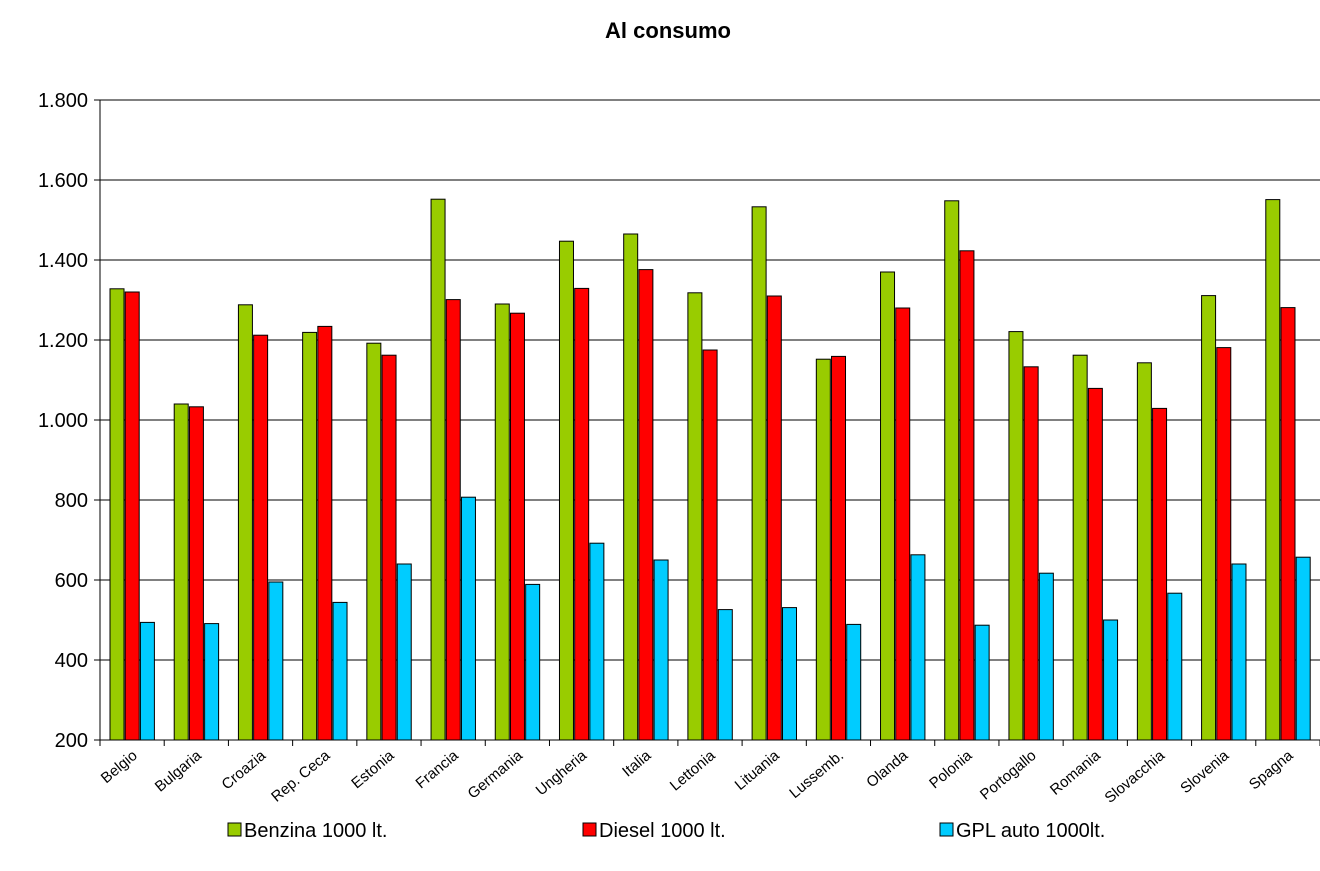 Image resolution: width=1320 pixels, height=871 pixels. Describe the element at coordinates (63, 421) in the screenshot. I see `y-tick-label: 1.000` at that location.